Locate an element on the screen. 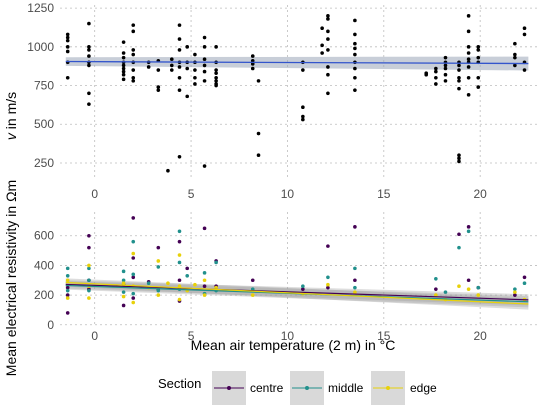  legend-item-centre: centre is located at coordinates (248, 388).